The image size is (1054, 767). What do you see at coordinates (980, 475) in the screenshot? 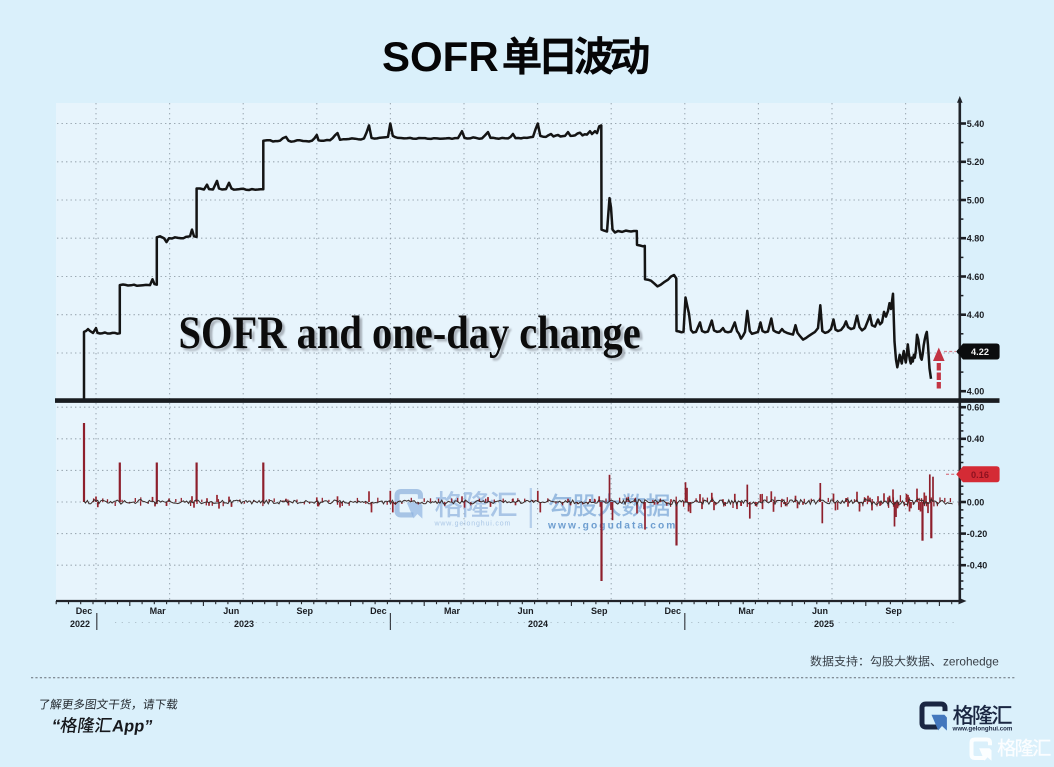
I see `svg-text: 0.16` at bounding box center [980, 475].